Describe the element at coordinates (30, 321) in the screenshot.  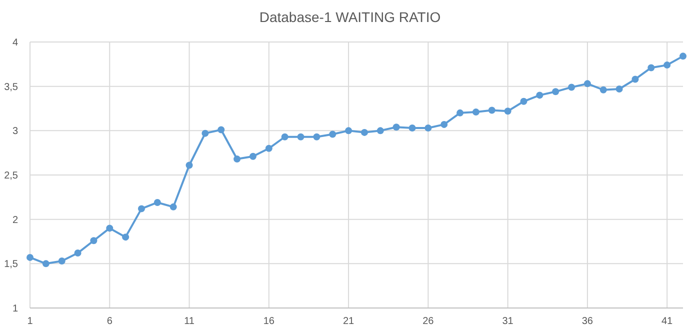
I see `x-tick-label: 1` at that location.